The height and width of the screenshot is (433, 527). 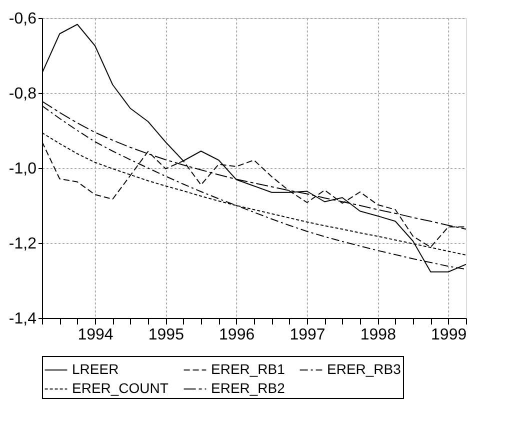 I want to click on legend-label: ERER_RB1, so click(x=248, y=369).